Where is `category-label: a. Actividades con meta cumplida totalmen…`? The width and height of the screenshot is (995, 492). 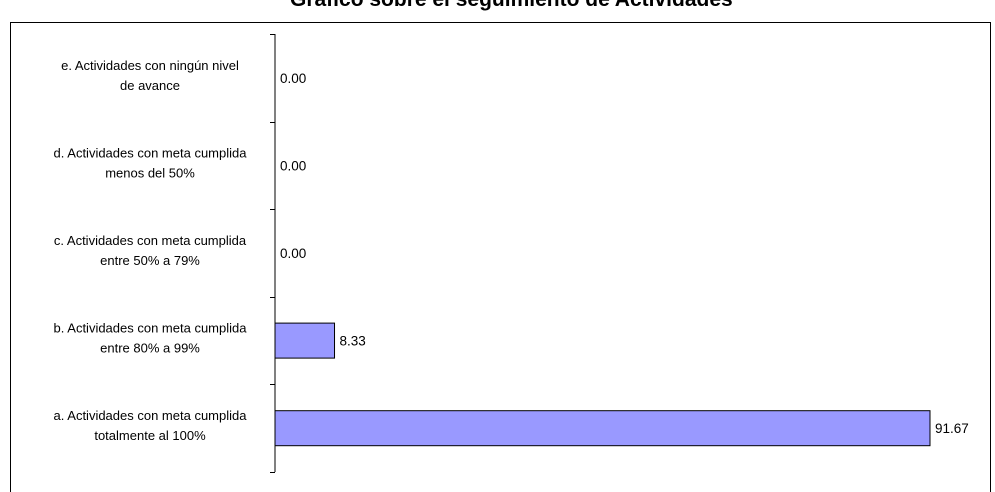
category-label: a. Actividades con meta cumplida totalmen… is located at coordinates (151, 425).